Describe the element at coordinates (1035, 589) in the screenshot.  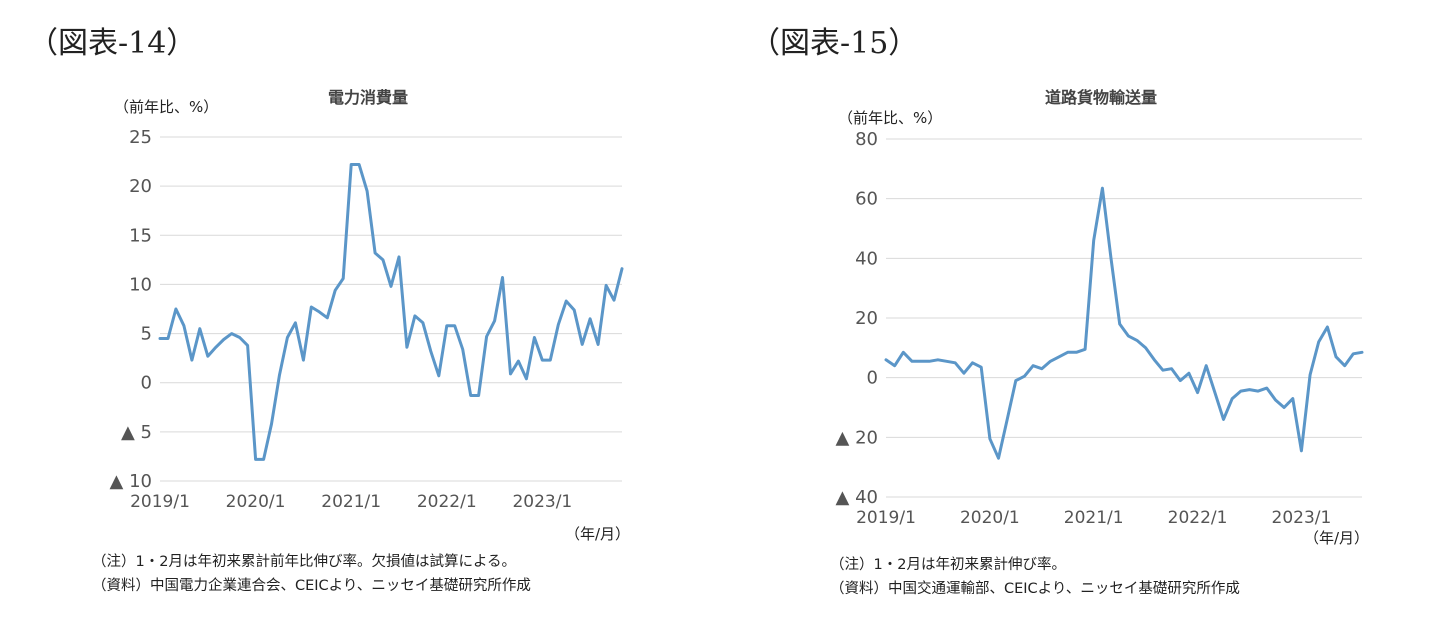
I see `chart-source: （資料）中国交通運輸部、CEICより、ニッセイ基礎研究所作成` at that location.